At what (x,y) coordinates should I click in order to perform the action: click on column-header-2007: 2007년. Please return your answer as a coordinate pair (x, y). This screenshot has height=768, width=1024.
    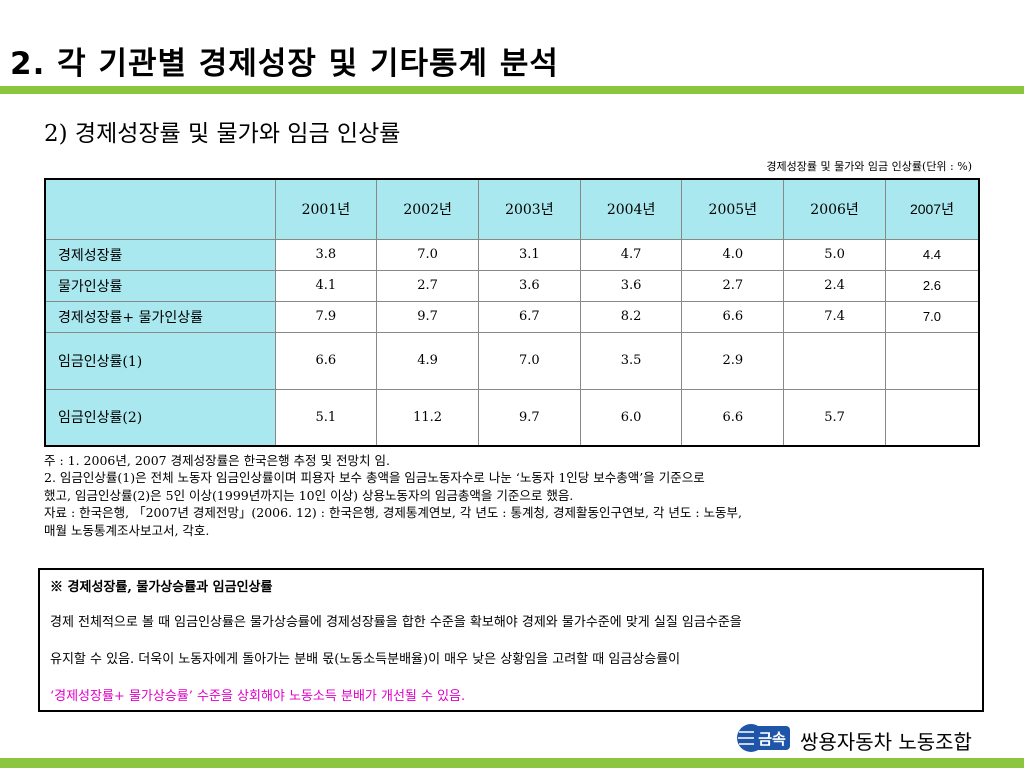
    Looking at the image, I should click on (932, 209).